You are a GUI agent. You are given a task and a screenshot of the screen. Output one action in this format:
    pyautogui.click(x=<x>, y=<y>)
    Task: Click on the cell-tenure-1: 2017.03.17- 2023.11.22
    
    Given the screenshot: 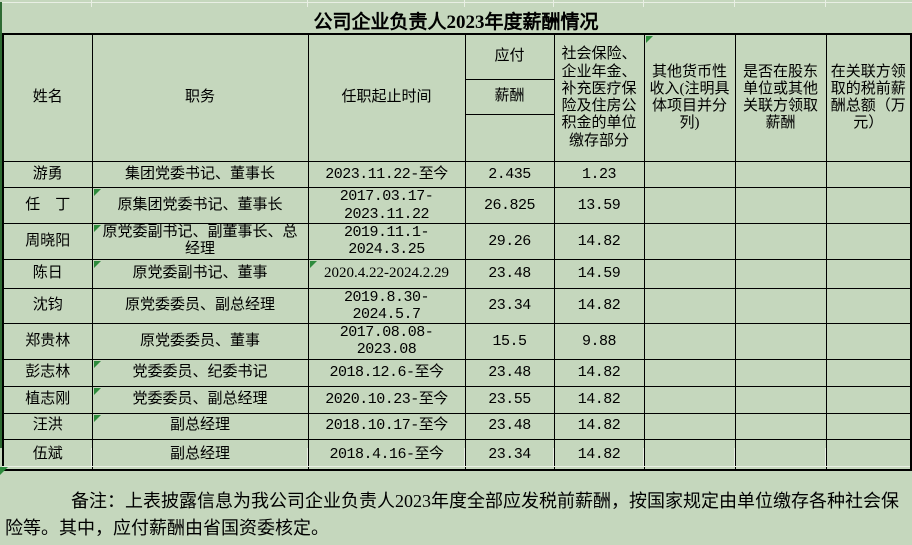 What is the action you would take?
    pyautogui.click(x=386, y=205)
    